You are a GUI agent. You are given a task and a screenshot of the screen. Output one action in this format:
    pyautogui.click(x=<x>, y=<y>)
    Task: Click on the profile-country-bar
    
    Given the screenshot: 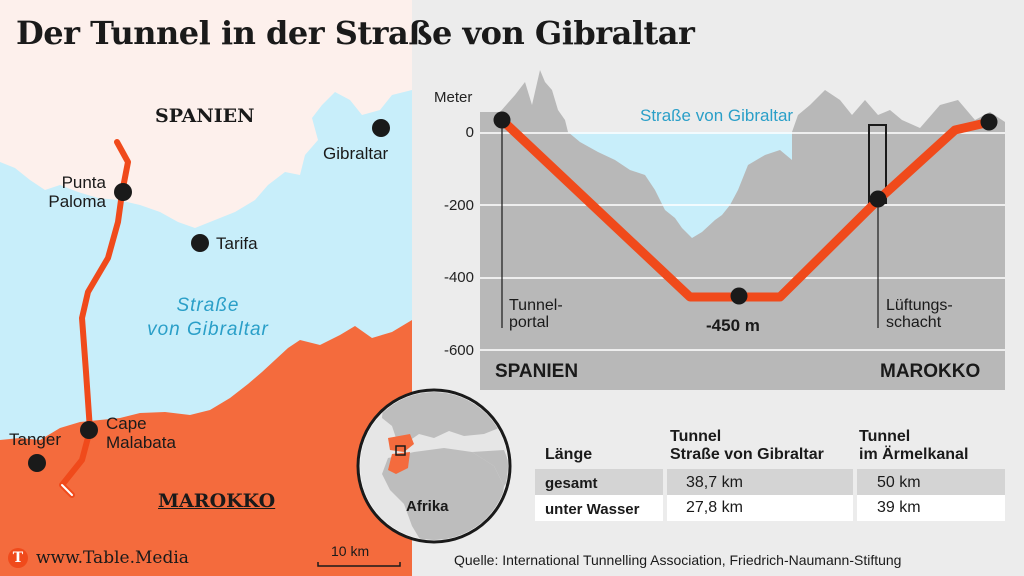 What is the action you would take?
    pyautogui.click(x=742, y=369)
    